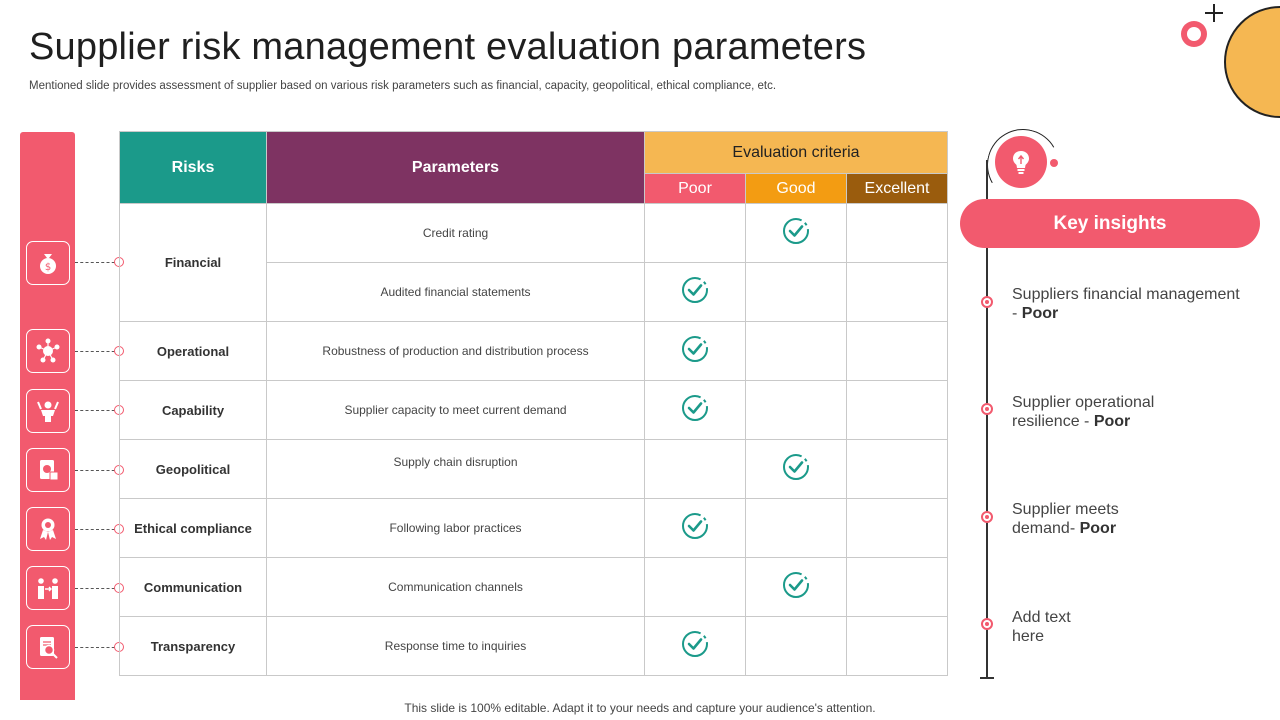 This screenshot has width=1280, height=720. What do you see at coordinates (1083, 412) in the screenshot?
I see `insight-text: Supplier operational resilience -` at bounding box center [1083, 412].